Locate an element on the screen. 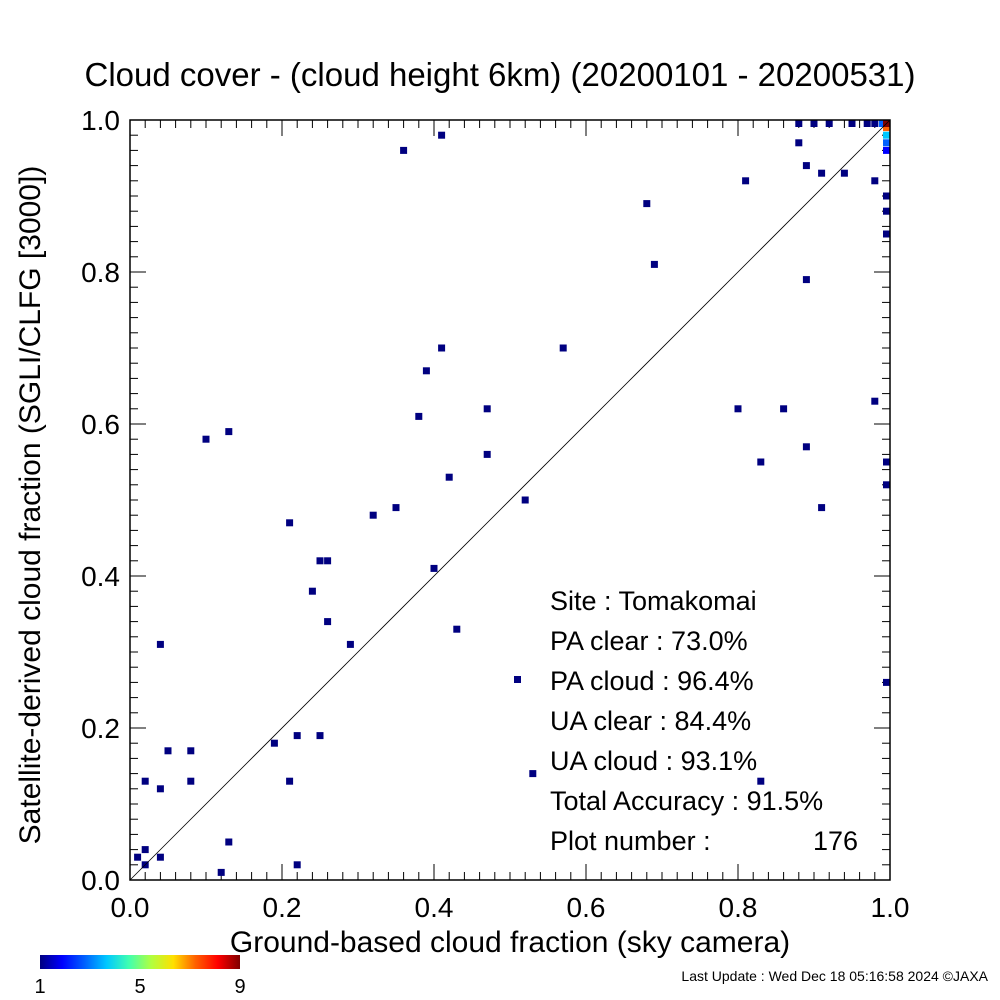 The image size is (1000, 1000). pa-cloud-label: PA cloud : 96.4% is located at coordinates (652, 681).